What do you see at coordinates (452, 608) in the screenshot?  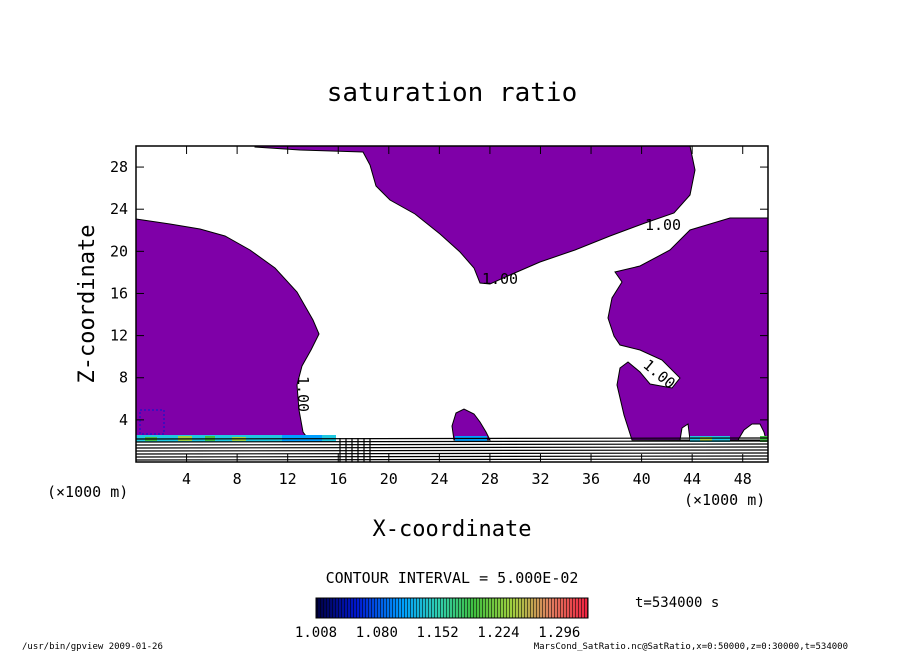 I see `colorbar` at bounding box center [452, 608].